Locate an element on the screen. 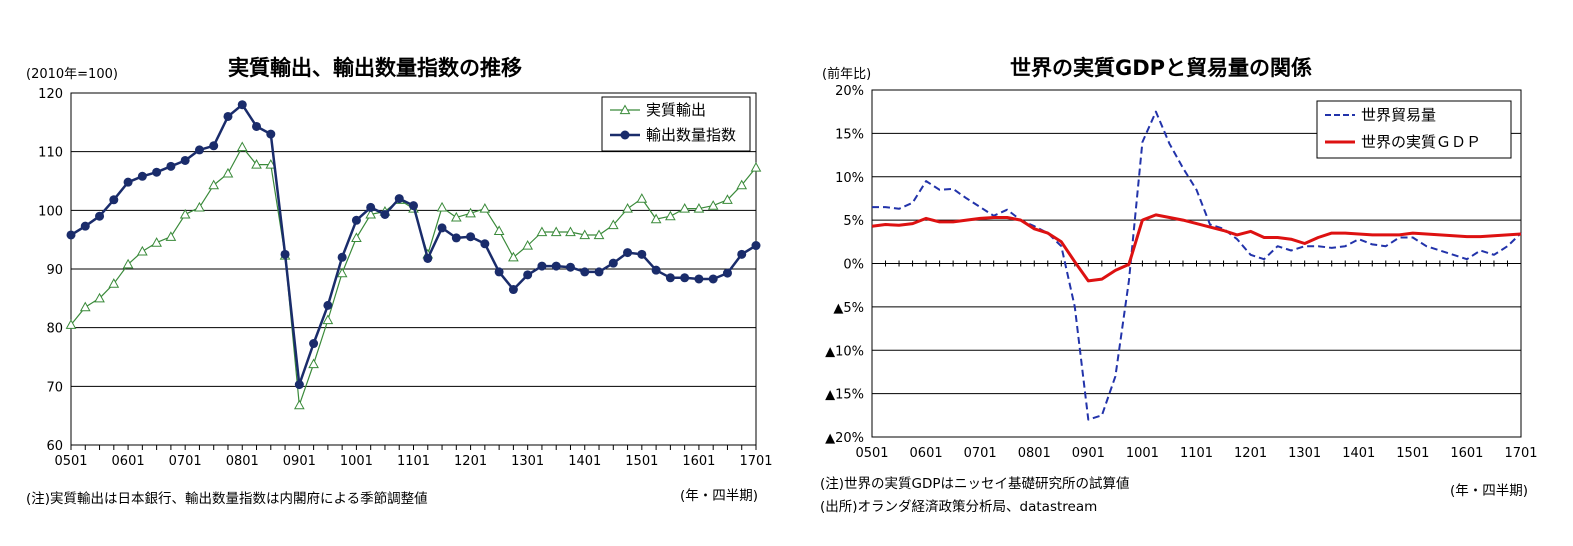  legend-label: 実質輸出 is located at coordinates (676, 110).